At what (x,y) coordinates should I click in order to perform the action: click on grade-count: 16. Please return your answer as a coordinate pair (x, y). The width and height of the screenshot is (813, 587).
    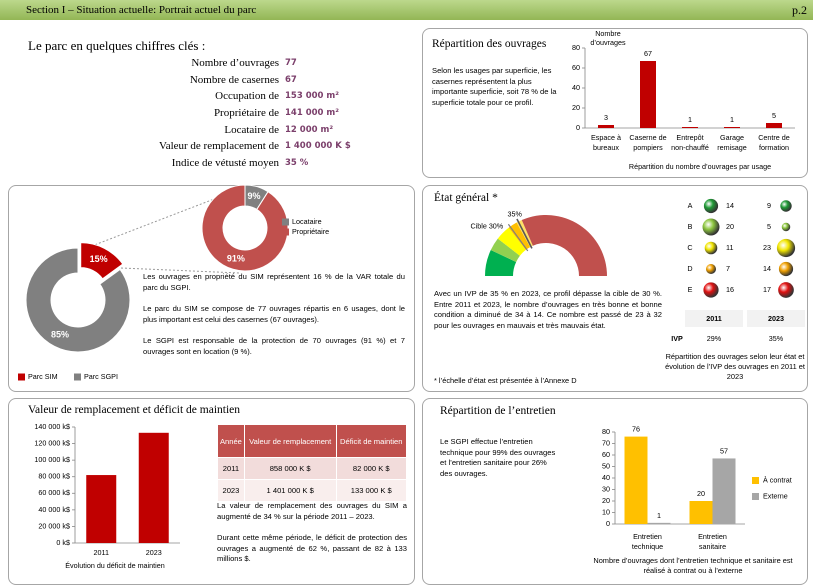
    Looking at the image, I should click on (730, 289).